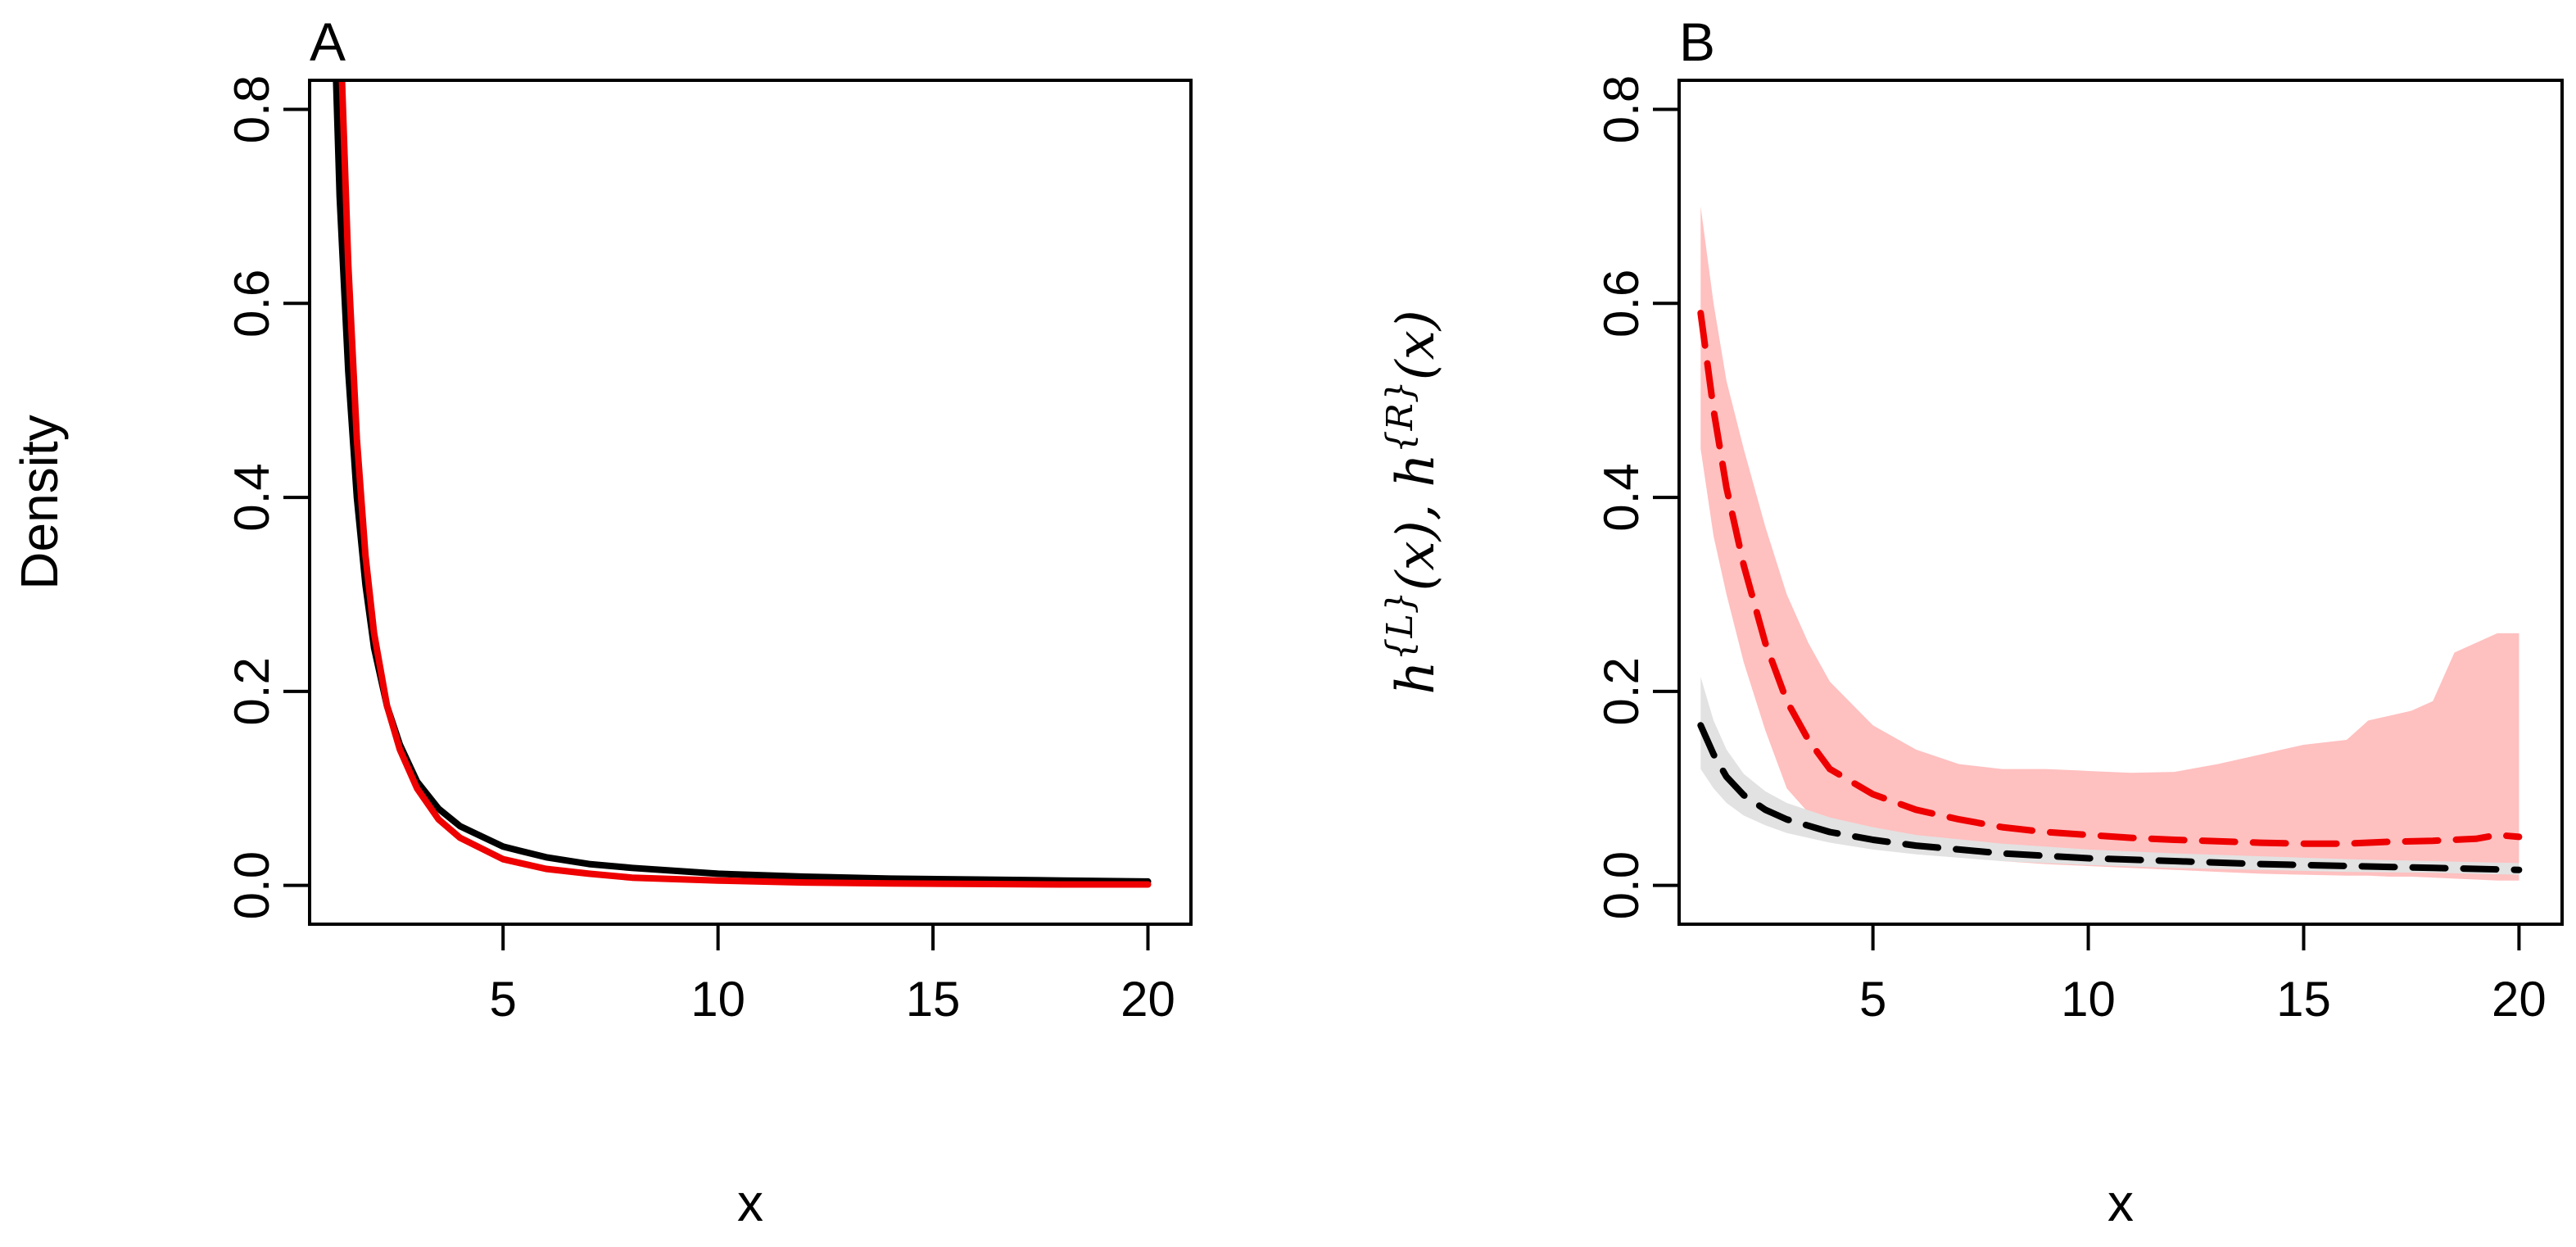  What do you see at coordinates (503, 999) in the screenshot?
I see `panel-a-xtick-label-5: 5` at bounding box center [503, 999].